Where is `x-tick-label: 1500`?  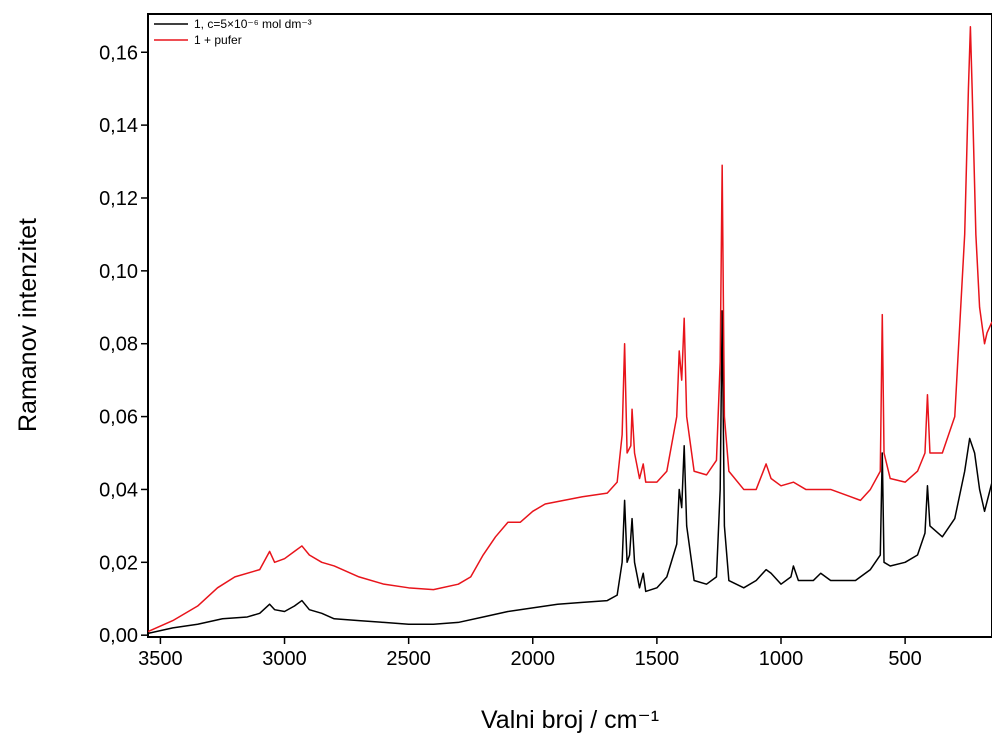
x-tick-label: 1500 is located at coordinates (657, 659).